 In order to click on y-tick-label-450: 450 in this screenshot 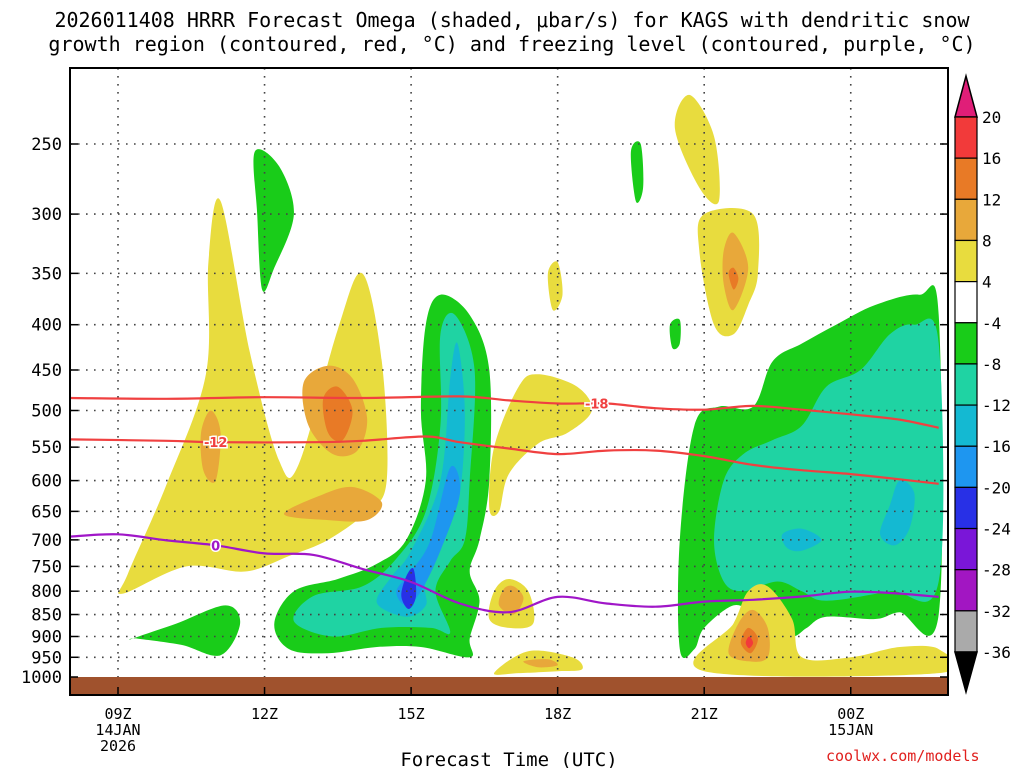, I will do `click(46, 371)`.